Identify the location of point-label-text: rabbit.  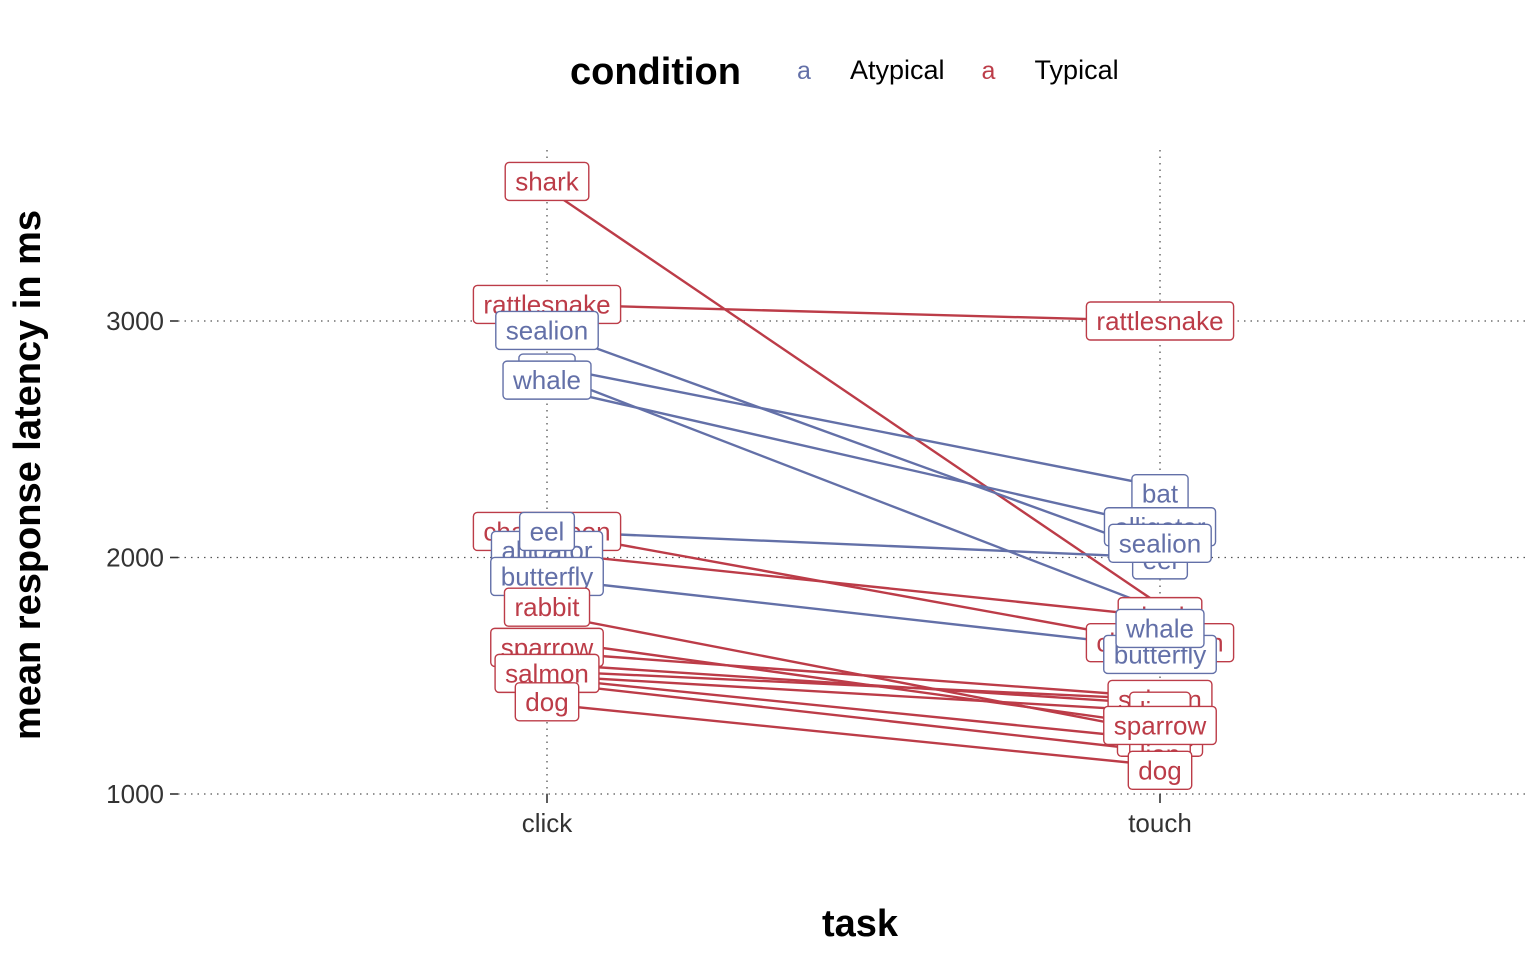
(547, 607).